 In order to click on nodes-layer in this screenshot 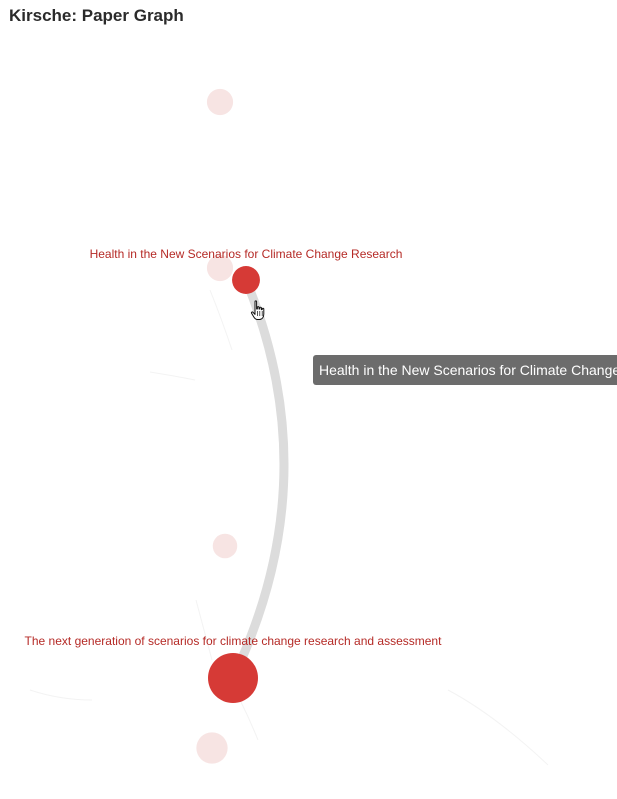, I will do `click(228, 426)`.